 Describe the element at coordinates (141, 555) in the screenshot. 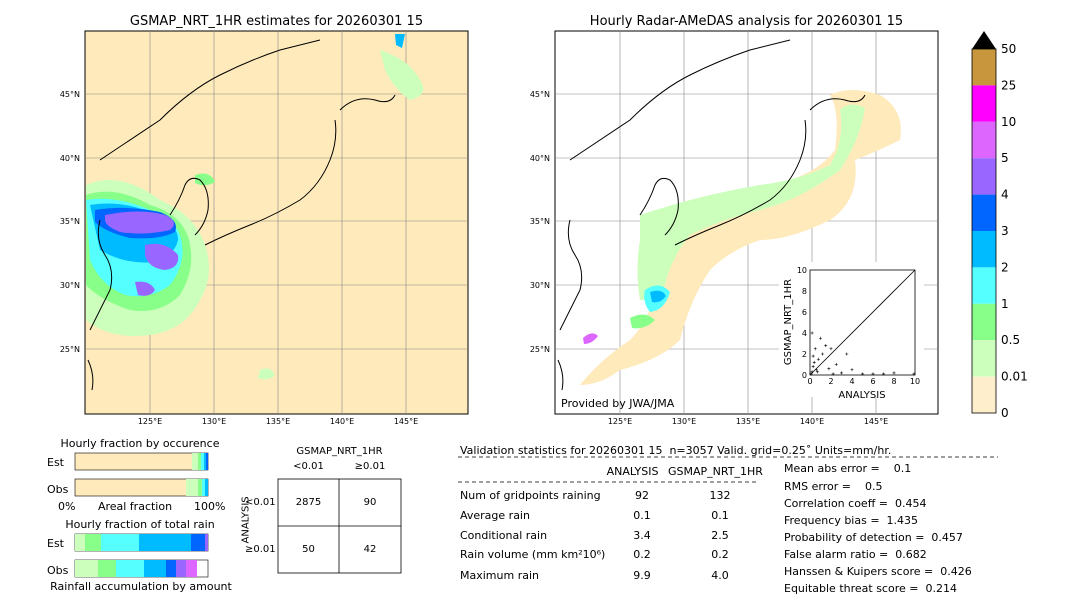

I see `total-rain-bars` at that location.